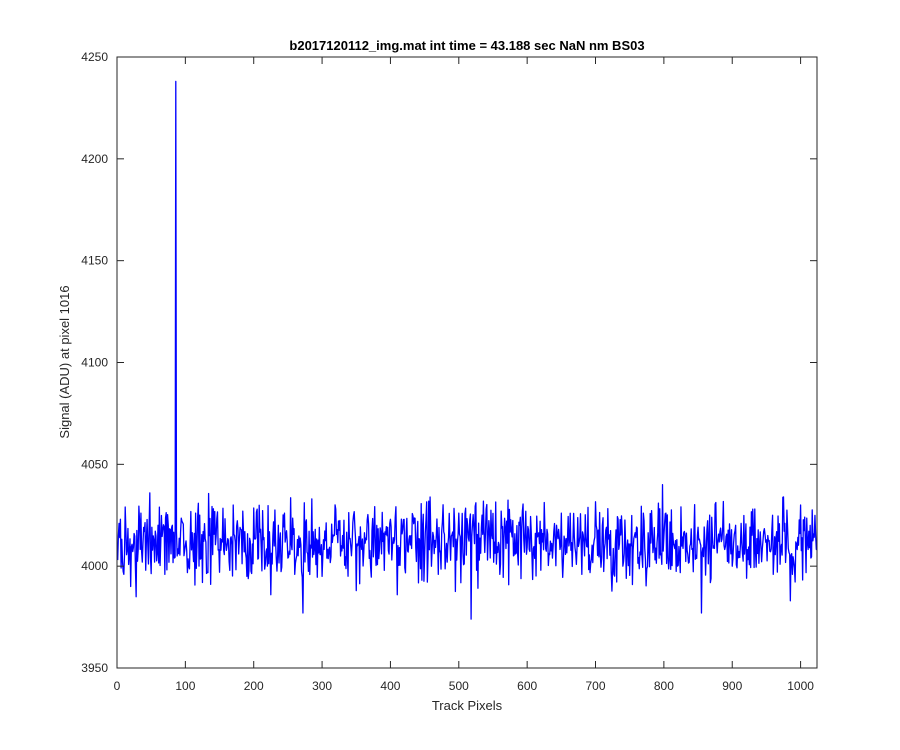  I want to click on x-tick-label: 600, so click(527, 686).